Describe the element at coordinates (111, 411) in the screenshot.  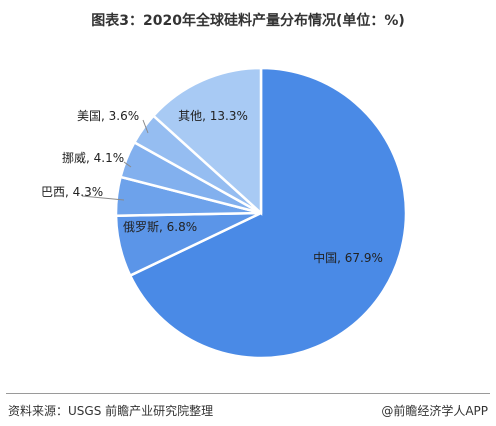
I see `source-note: 资料来源：USGS 前瞻产业研究院整理` at that location.